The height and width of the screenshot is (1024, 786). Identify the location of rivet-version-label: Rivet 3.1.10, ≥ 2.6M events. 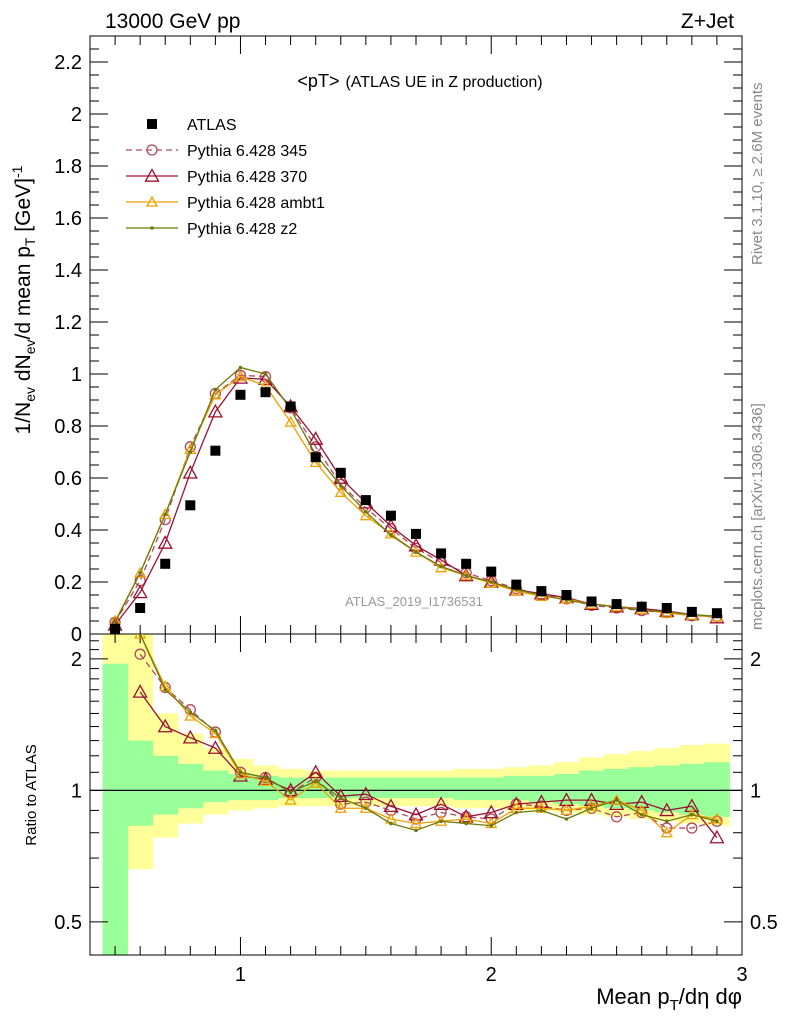
(757, 174).